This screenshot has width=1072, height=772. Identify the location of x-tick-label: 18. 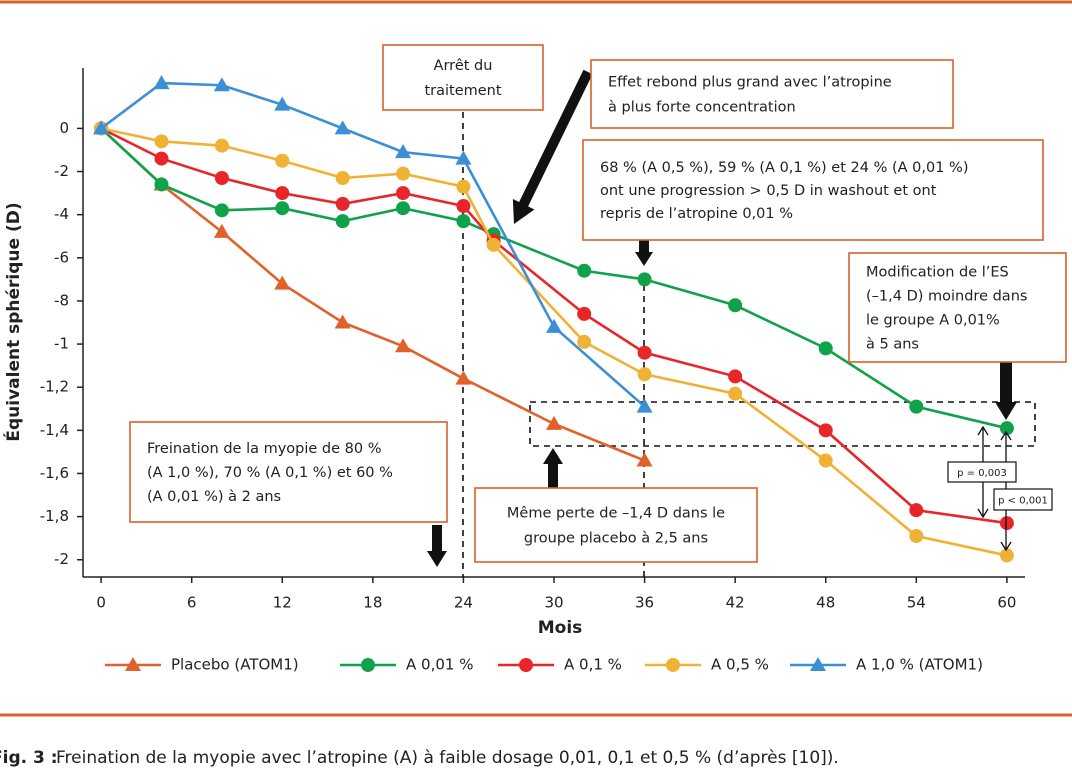
(372, 603).